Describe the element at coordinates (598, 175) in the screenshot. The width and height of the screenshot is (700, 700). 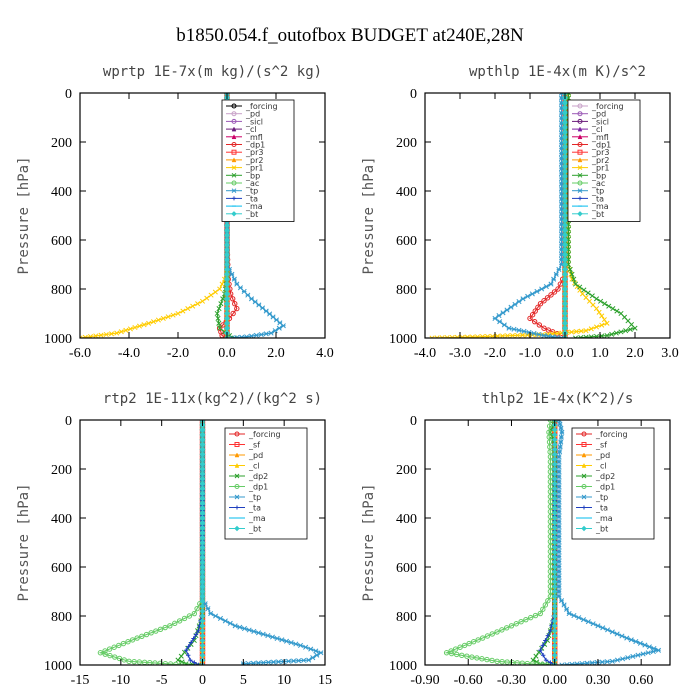
I see `legend-label: _bp` at that location.